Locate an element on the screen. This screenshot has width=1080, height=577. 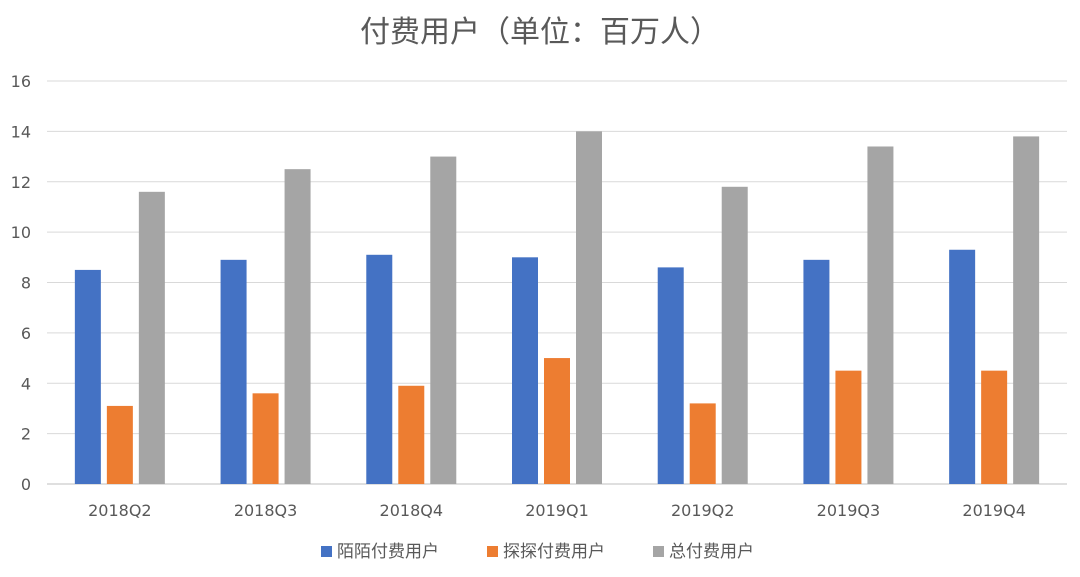
legend-label: 总付费用户 is located at coordinates (711, 552).